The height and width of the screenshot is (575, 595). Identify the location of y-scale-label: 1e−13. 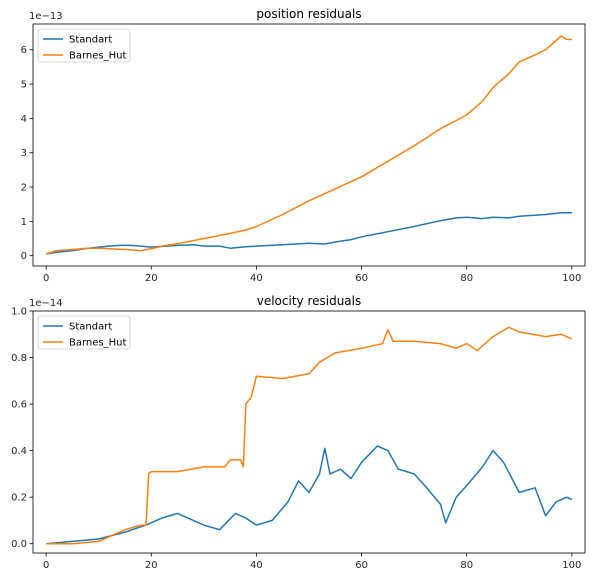
(46, 16).